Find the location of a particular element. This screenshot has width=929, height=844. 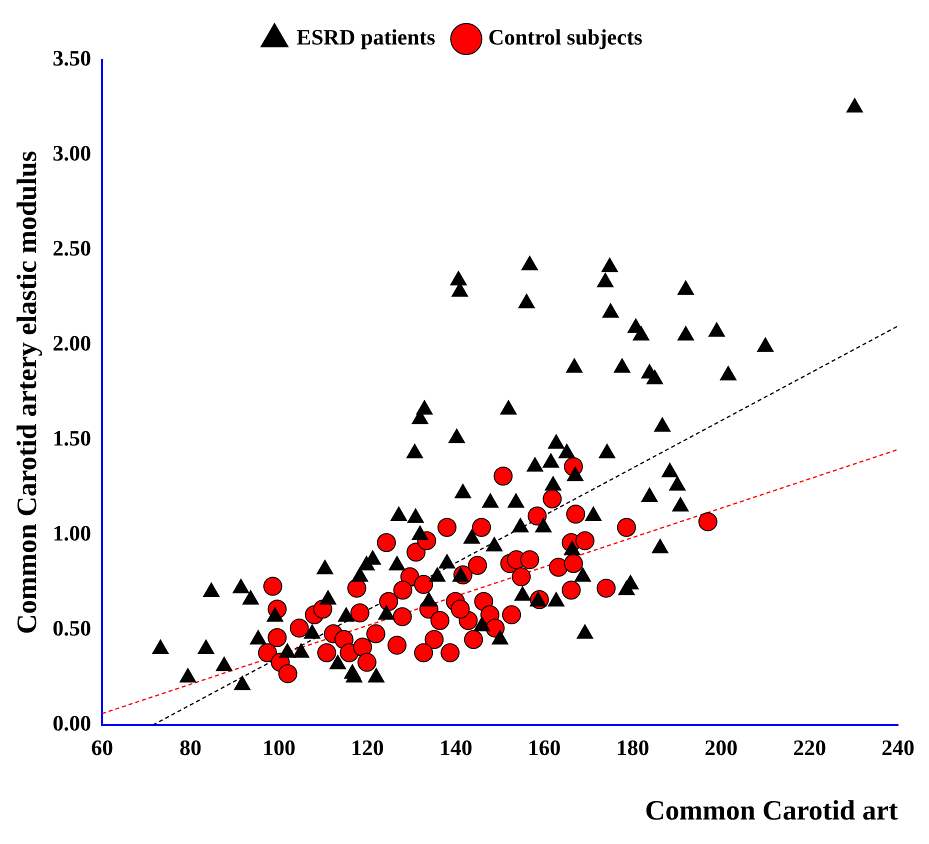

y-tick-label: 1.00 is located at coordinates (72, 533).